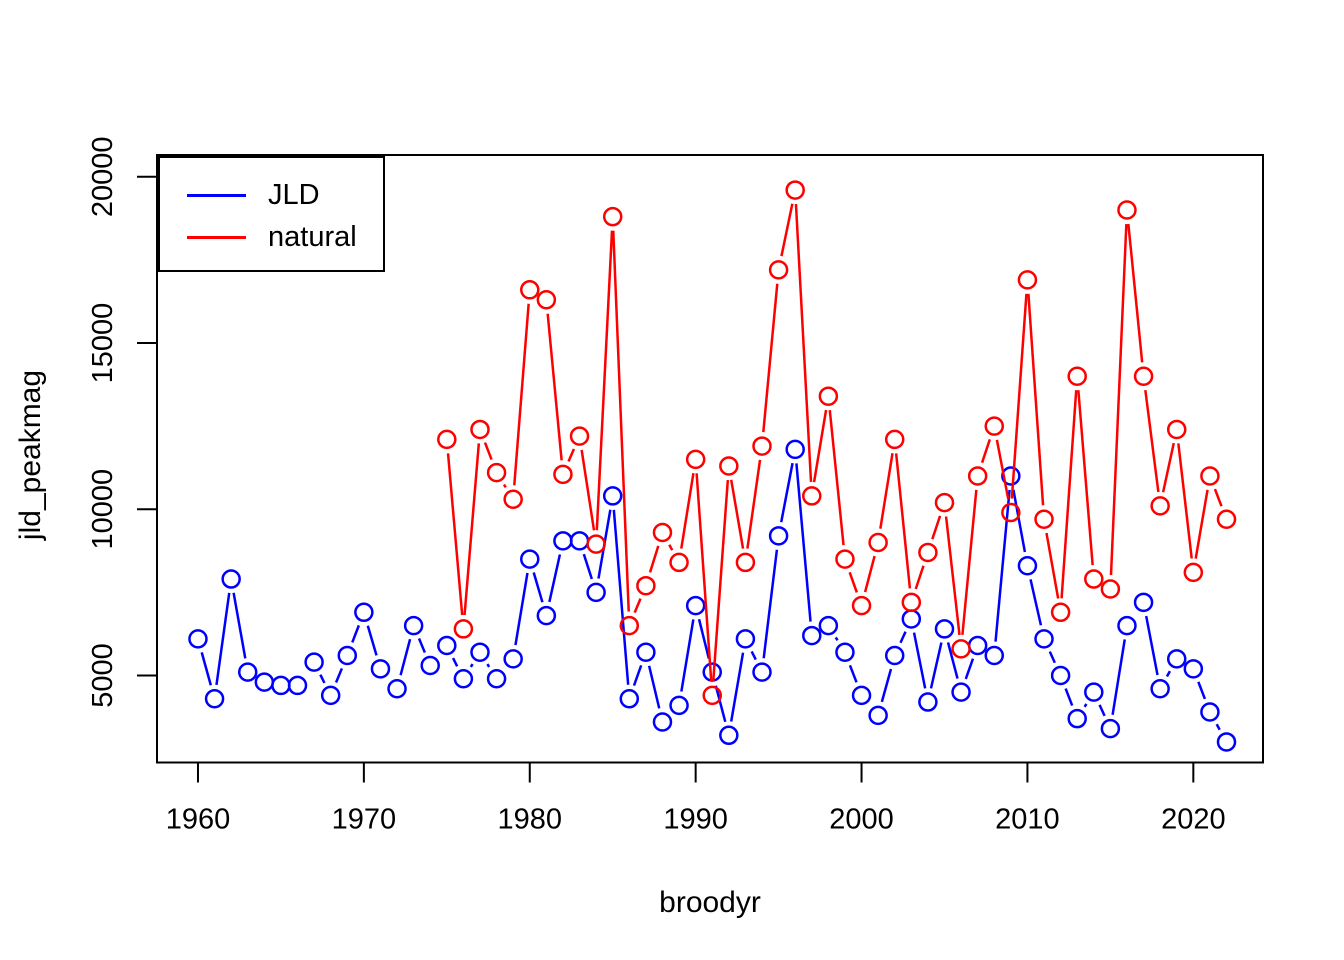 This screenshot has height=960, width=1344. Describe the element at coordinates (294, 195) in the screenshot. I see `legend-label-jld: JLD` at that location.